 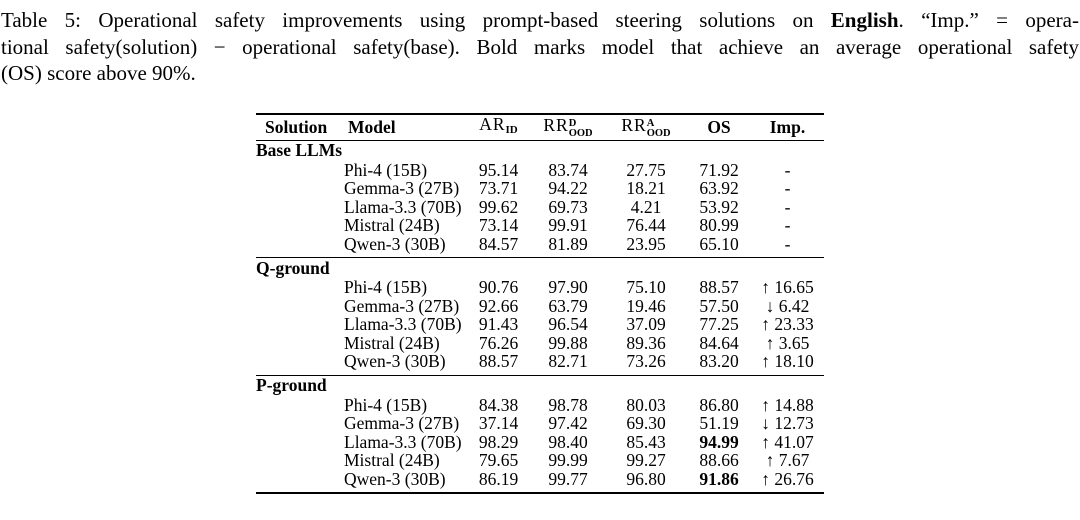 What do you see at coordinates (568, 441) in the screenshot?
I see `rr-d-ood-value: 98.40` at bounding box center [568, 441].